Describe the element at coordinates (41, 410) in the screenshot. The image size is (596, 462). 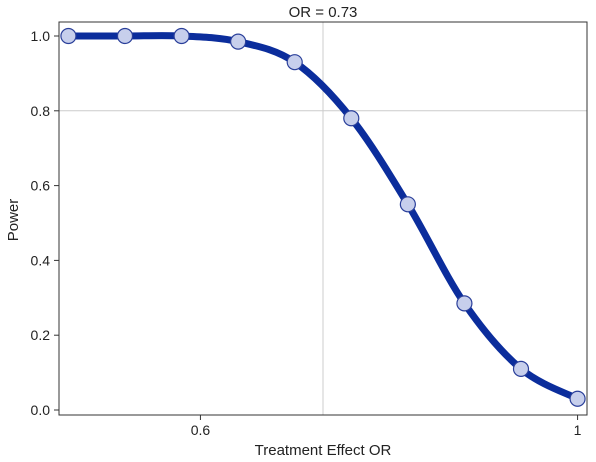
I see `y-tick-label: 0.0` at that location.